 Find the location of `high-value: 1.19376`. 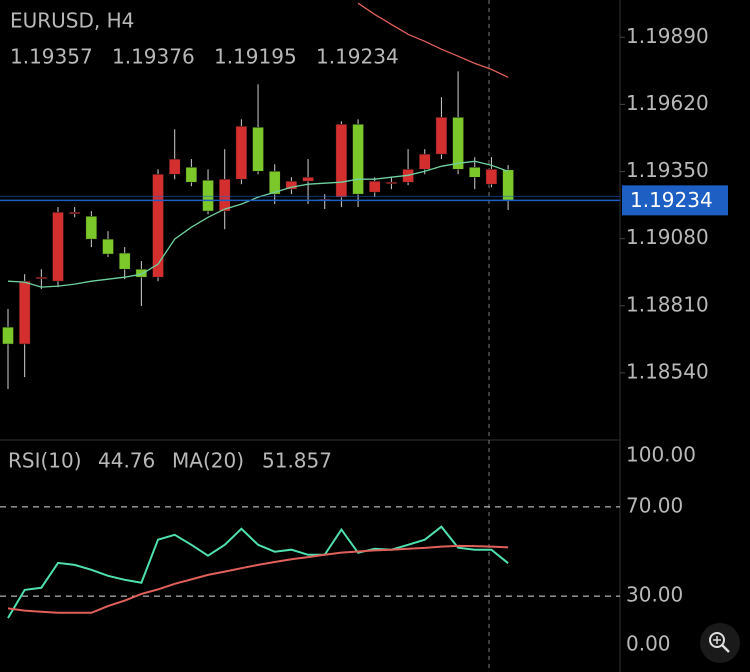

high-value: 1.19376 is located at coordinates (153, 57).